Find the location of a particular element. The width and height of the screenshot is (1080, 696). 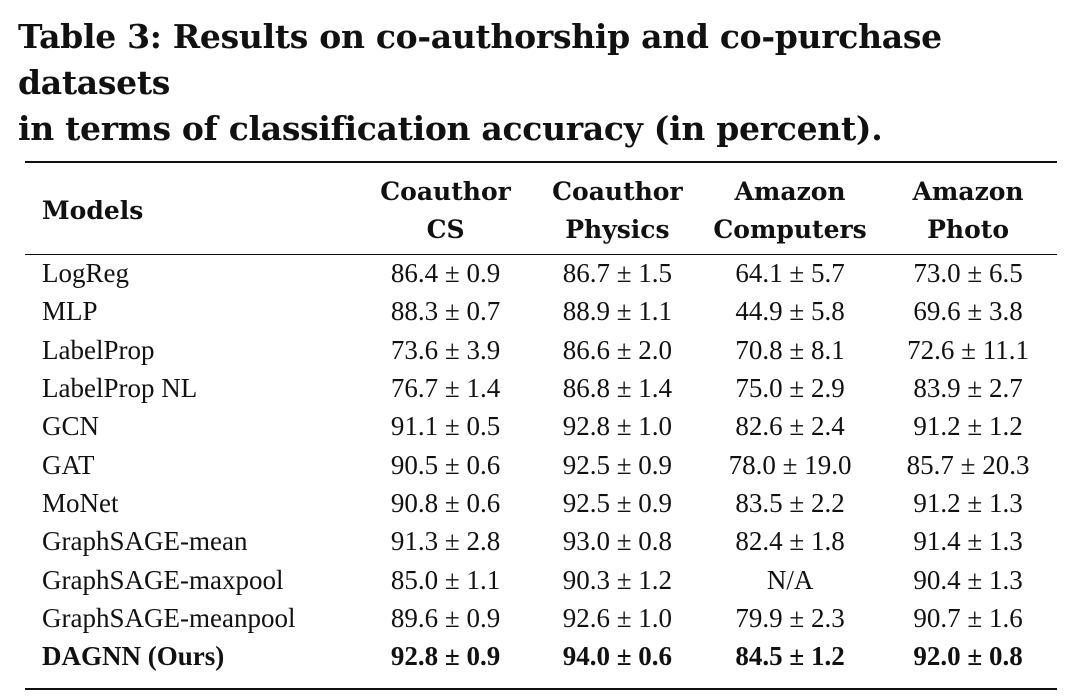

accuracy-cell: 91.2 ± 1.3 is located at coordinates (968, 502).